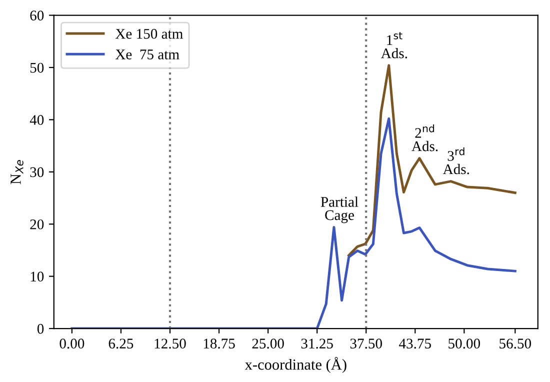 The image size is (550, 382). Describe the element at coordinates (394, 45) in the screenshot. I see `annotation: 1$^{st}$ Ads.` at that location.